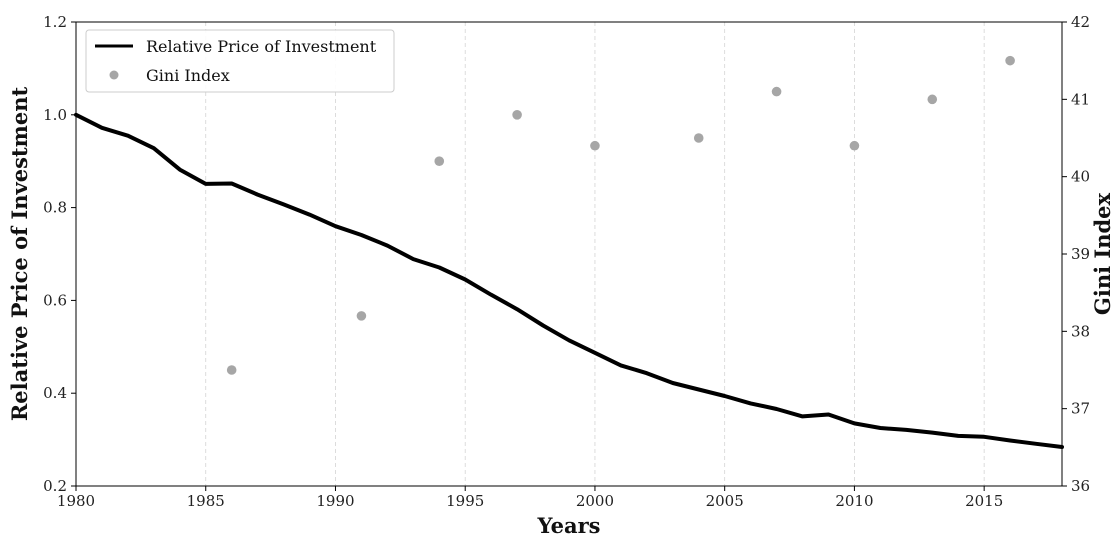  What do you see at coordinates (55, 208) in the screenshot?
I see `y-tick-label: 0.8` at bounding box center [55, 208].